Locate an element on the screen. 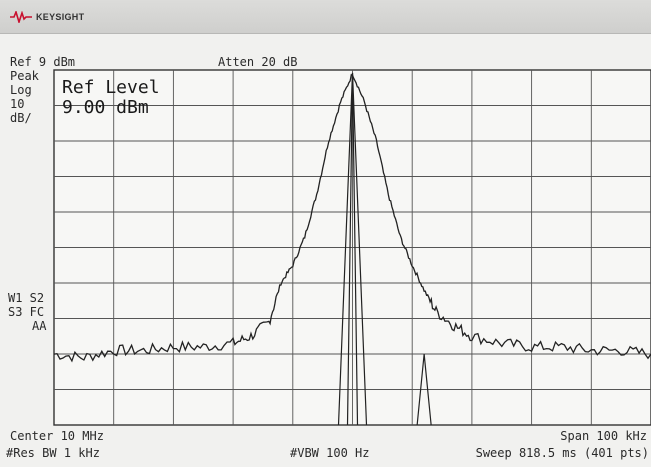  active-function-label: Ref Level is located at coordinates (111, 87).